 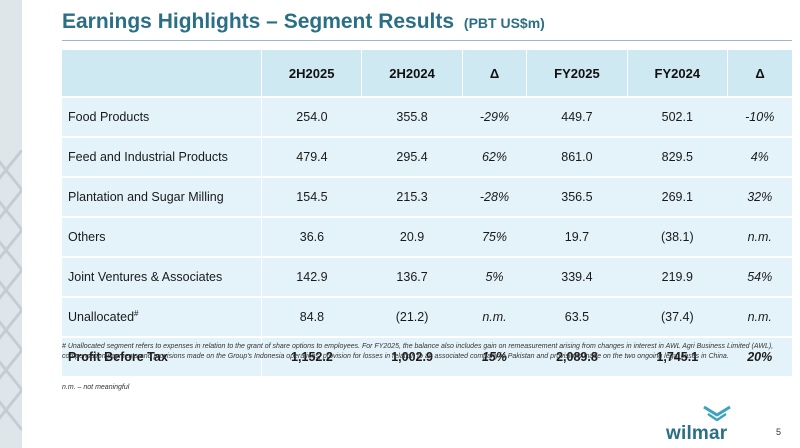 I want to click on cell-fy2024: 219.9, so click(x=677, y=276).